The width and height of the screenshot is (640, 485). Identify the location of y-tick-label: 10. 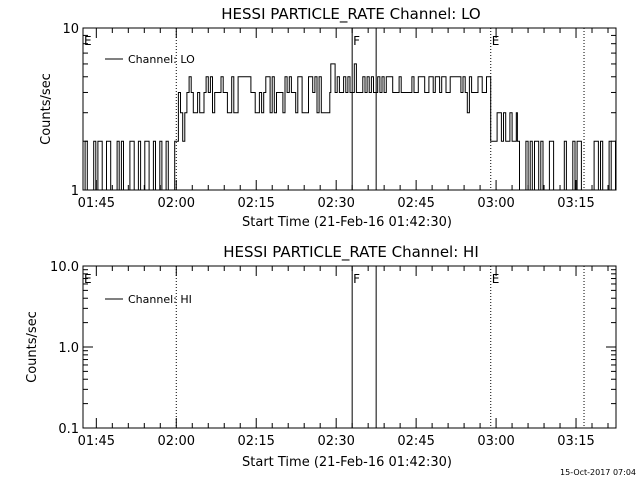
(70, 29).